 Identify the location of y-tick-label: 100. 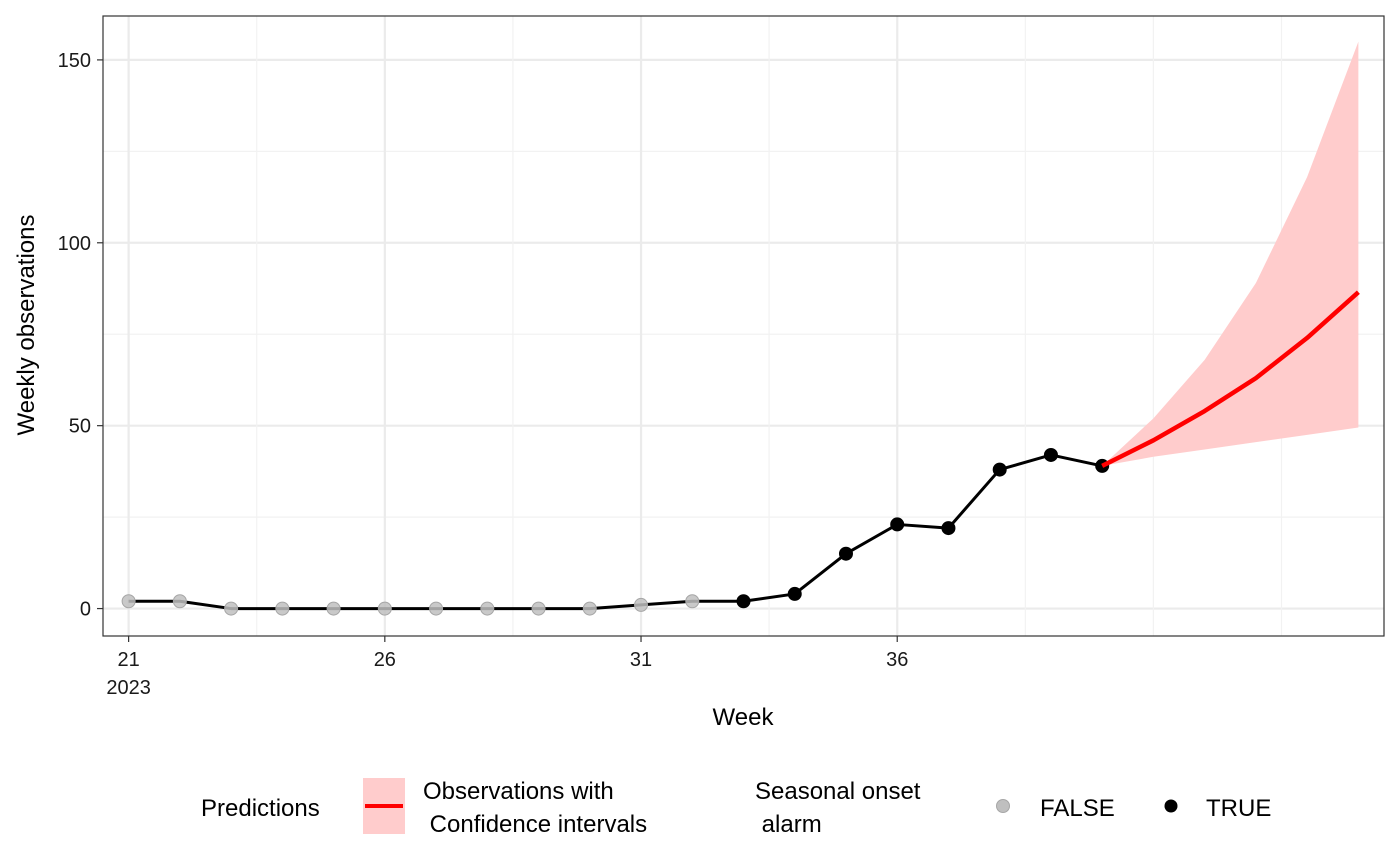
(74, 244).